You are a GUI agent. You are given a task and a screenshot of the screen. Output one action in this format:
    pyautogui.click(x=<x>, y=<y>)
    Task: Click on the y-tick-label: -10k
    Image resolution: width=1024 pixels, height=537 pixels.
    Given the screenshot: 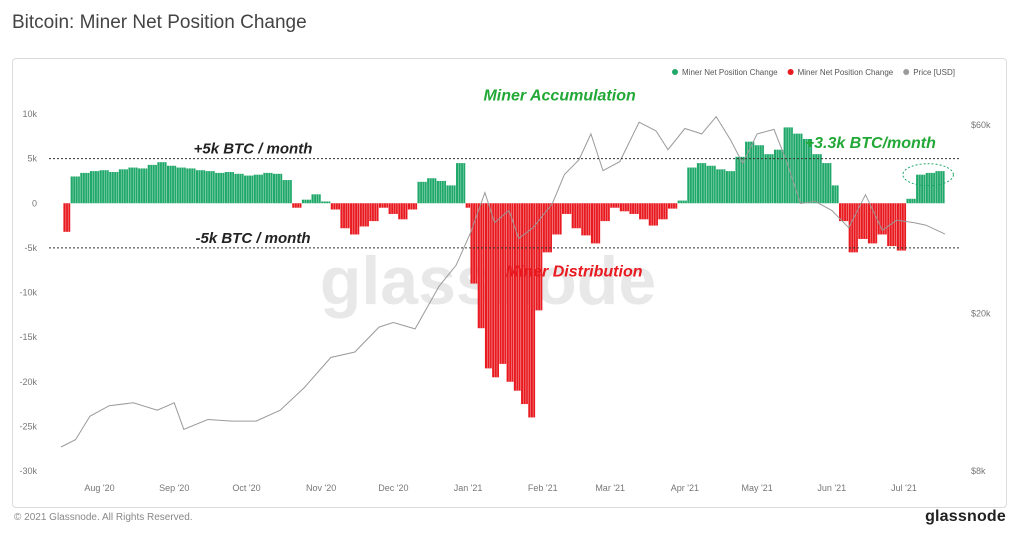 What is the action you would take?
    pyautogui.click(x=28, y=293)
    